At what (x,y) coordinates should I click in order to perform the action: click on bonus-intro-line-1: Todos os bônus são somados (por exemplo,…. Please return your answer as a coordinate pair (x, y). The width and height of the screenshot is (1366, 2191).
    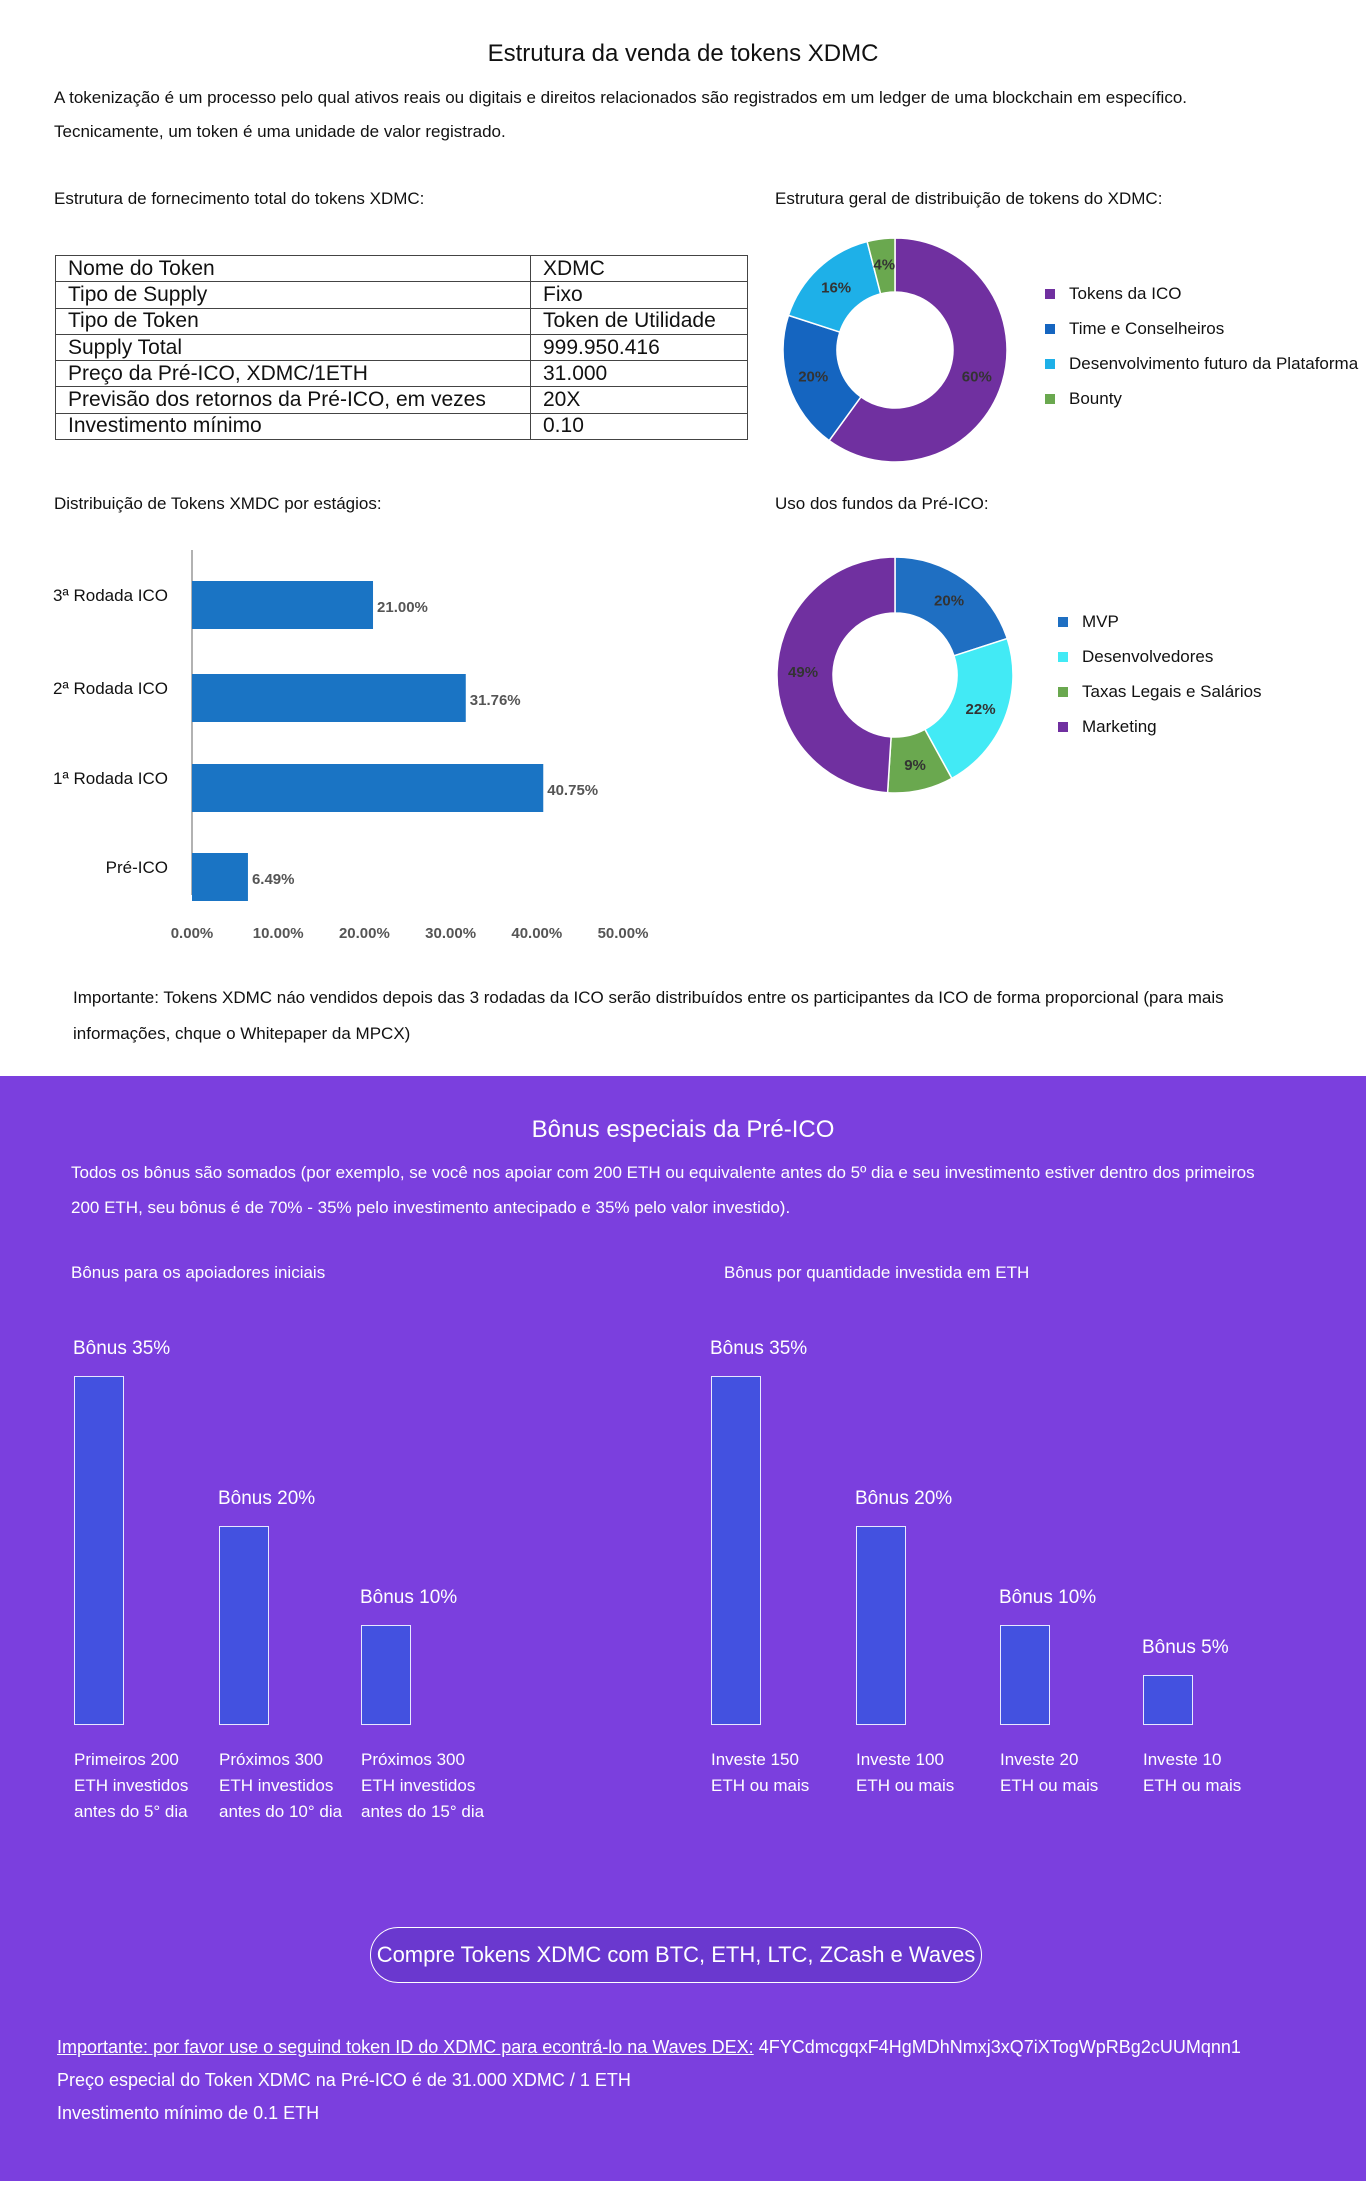
    Looking at the image, I should click on (663, 1172).